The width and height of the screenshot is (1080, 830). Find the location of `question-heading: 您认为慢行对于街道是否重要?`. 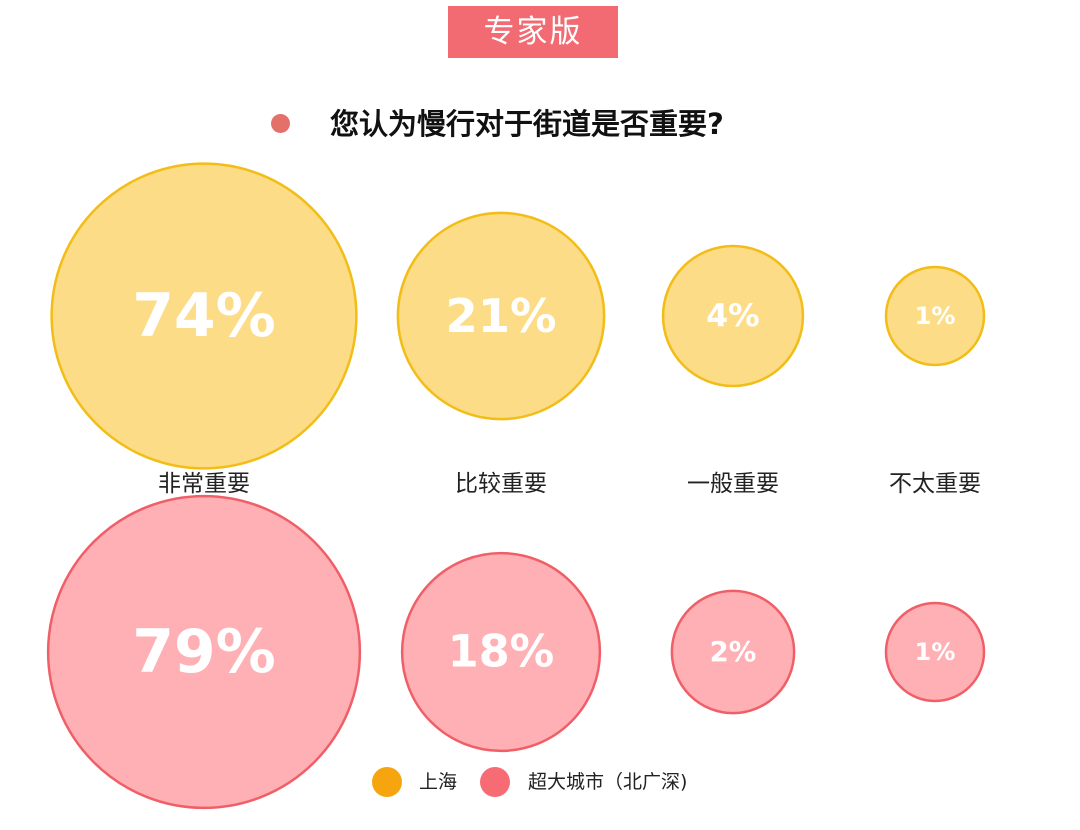

question-heading: 您认为慢行对于街道是否重要? is located at coordinates (540, 124).